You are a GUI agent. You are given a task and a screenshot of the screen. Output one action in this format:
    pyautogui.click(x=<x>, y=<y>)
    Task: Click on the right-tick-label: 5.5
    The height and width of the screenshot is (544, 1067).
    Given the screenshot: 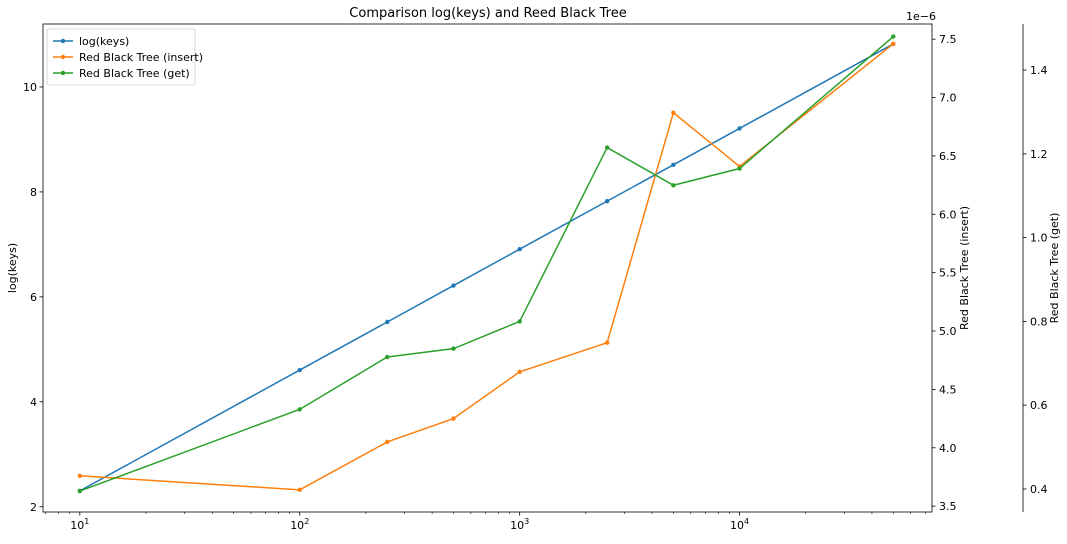 What is the action you would take?
    pyautogui.click(x=948, y=273)
    